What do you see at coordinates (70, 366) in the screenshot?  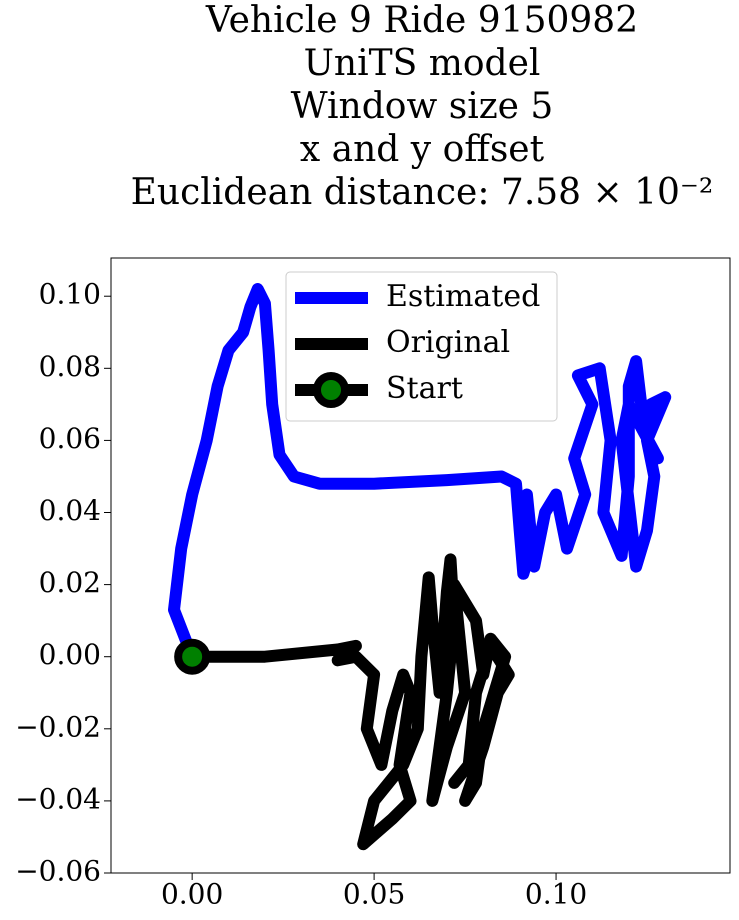 I see `y-tick-label: 0.08` at bounding box center [70, 366].